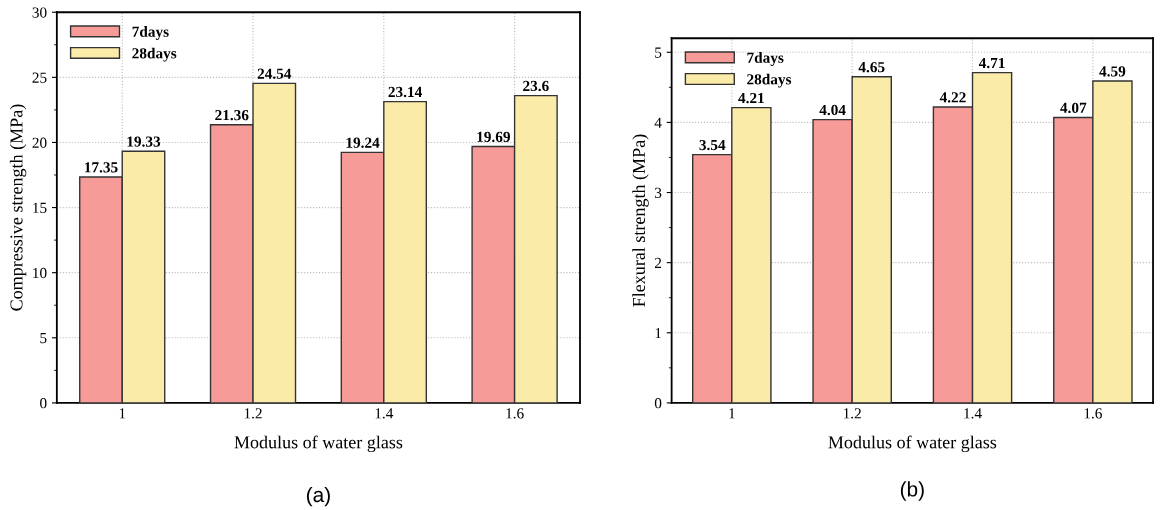 This screenshot has height=510, width=1160. Describe the element at coordinates (40, 273) in the screenshot. I see `y-tick-label: 10` at that location.